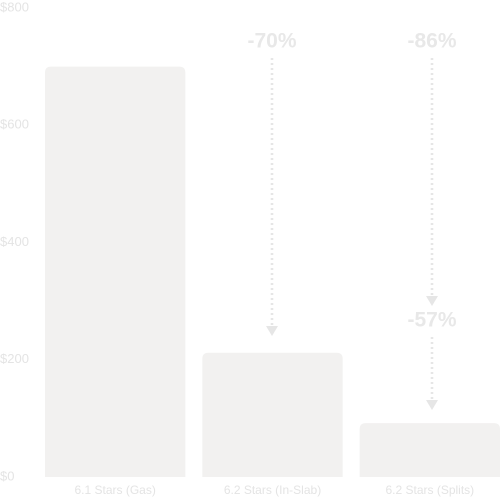 The image size is (500, 500). What do you see at coordinates (14, 358) in the screenshot?
I see `y-tick-label: $200` at bounding box center [14, 358].